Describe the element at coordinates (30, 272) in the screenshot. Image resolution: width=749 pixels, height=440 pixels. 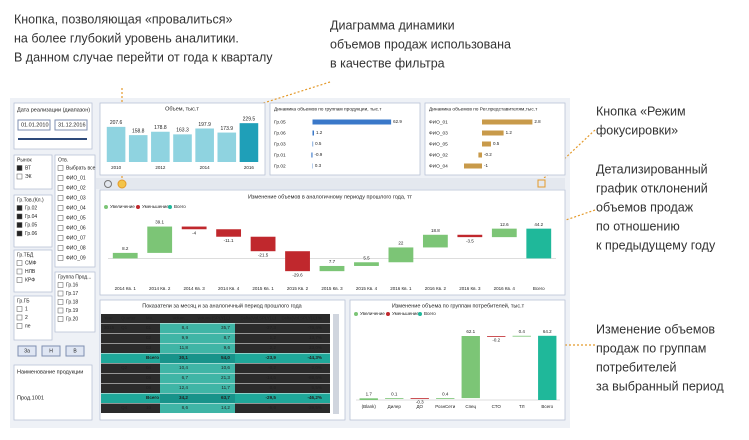
I see `checkbox-label: НЛВ` at that location.